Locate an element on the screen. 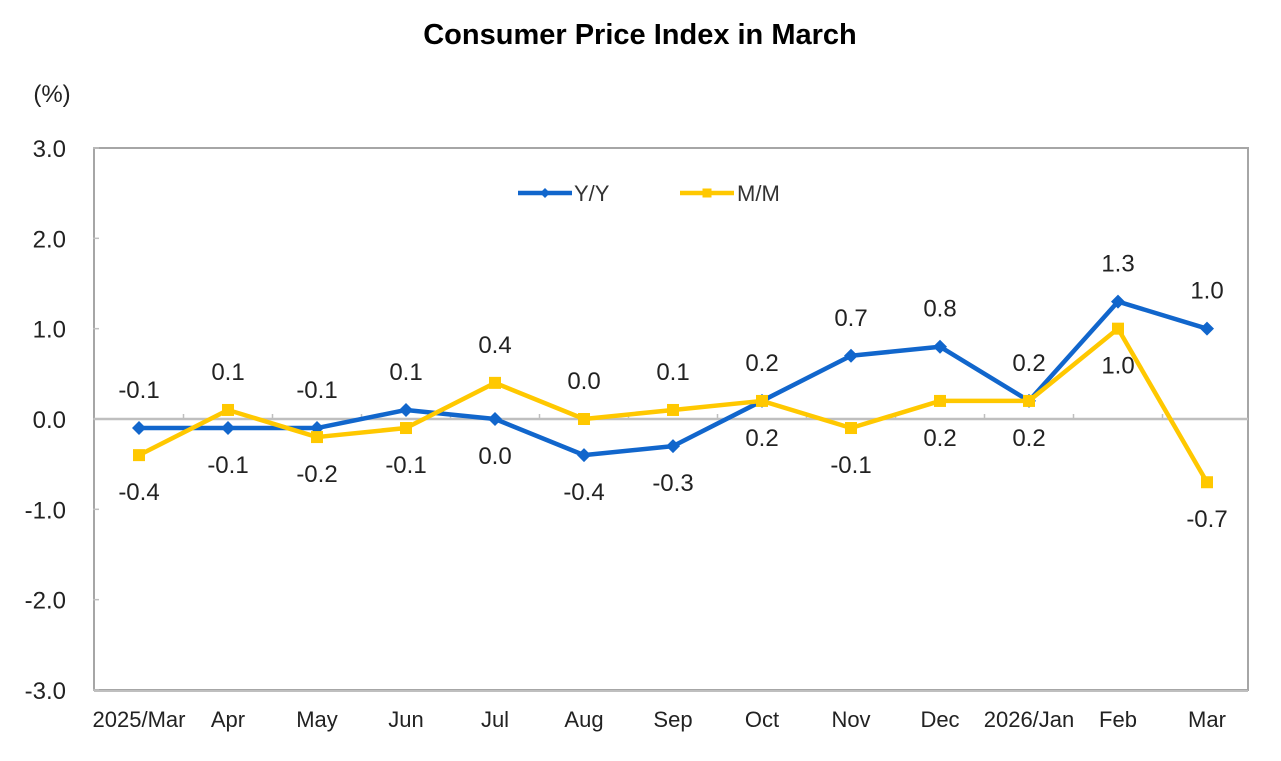 Image resolution: width=1281 pixels, height=761 pixels. y-tick-label: -2.0 is located at coordinates (45, 601).